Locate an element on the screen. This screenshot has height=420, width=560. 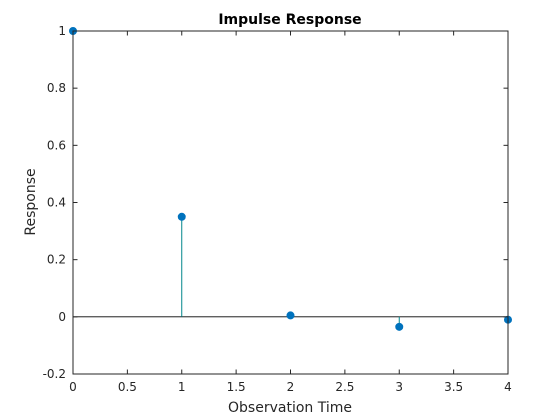
x-tick-label: 4 is located at coordinates (508, 387).